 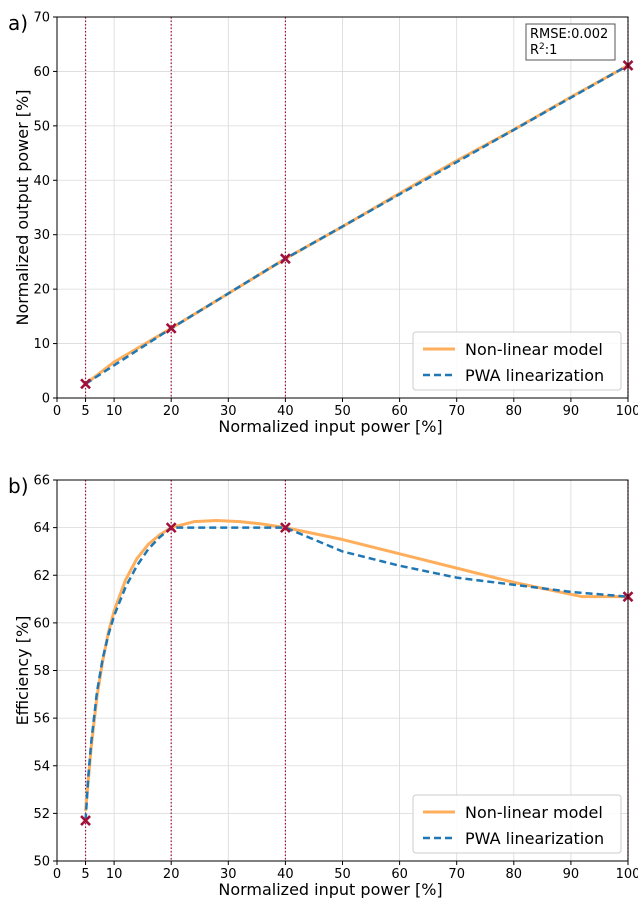 I want to click on y-tick-label: 10, so click(x=41, y=344).